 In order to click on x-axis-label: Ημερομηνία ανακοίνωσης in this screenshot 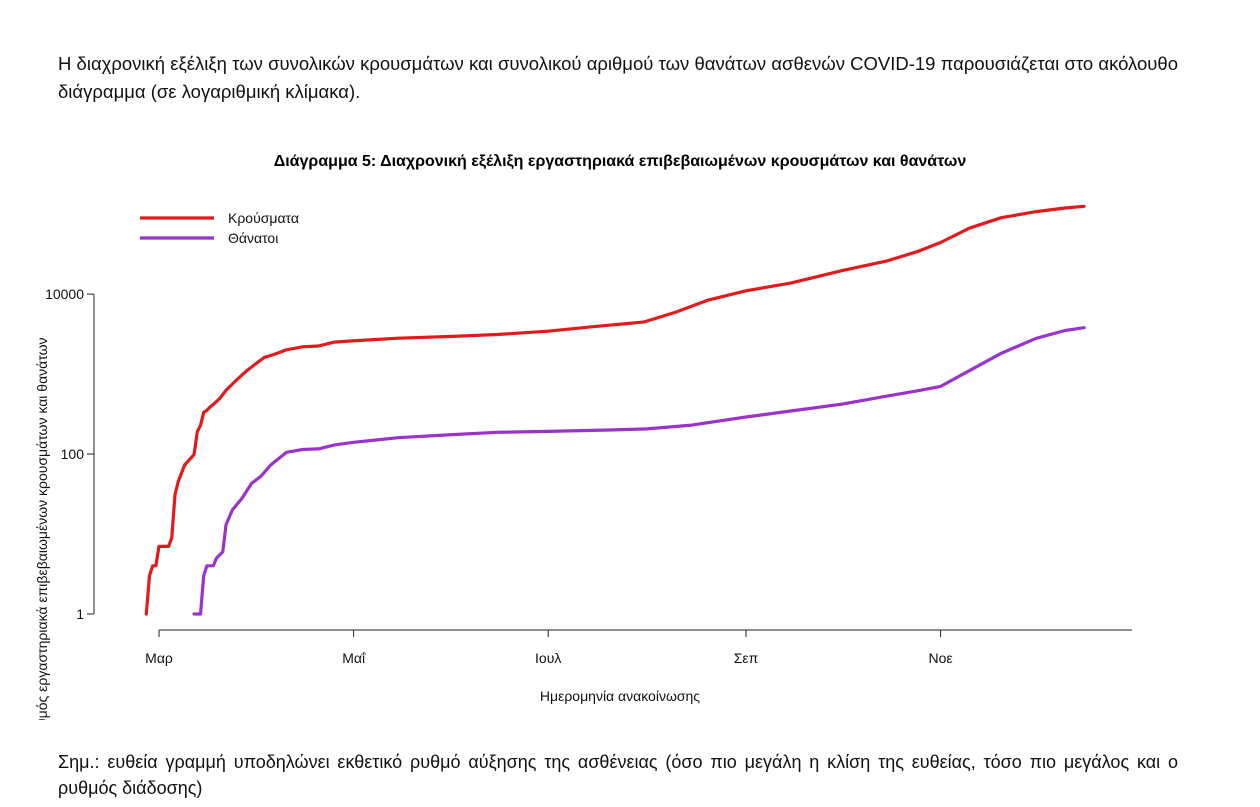, I will do `click(620, 696)`.